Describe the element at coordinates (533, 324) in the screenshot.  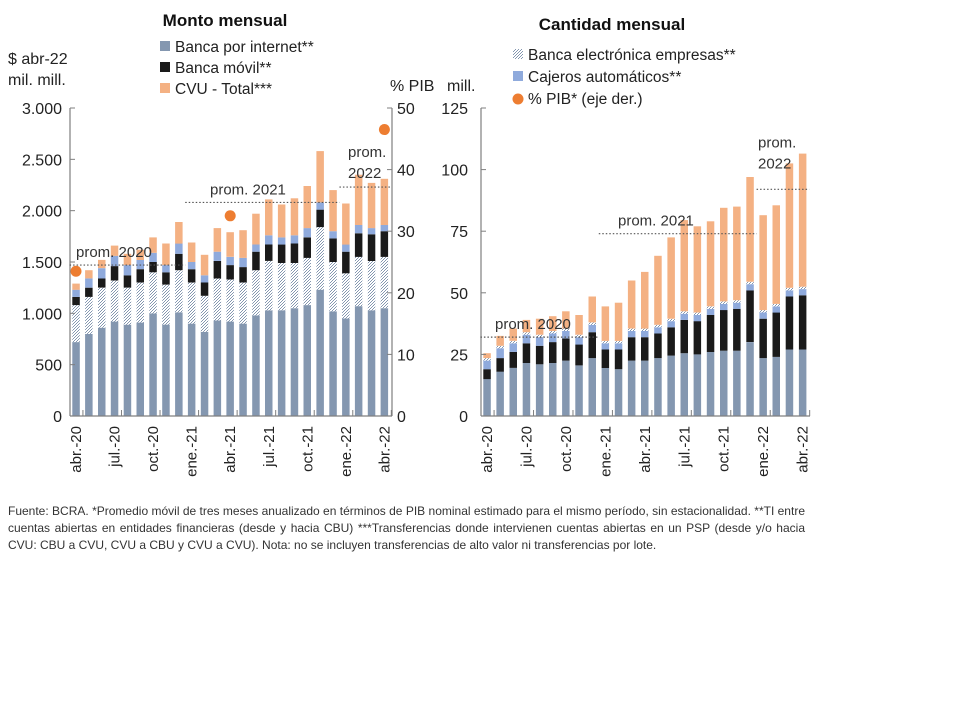
I see `average-label: prom. 2020` at that location.